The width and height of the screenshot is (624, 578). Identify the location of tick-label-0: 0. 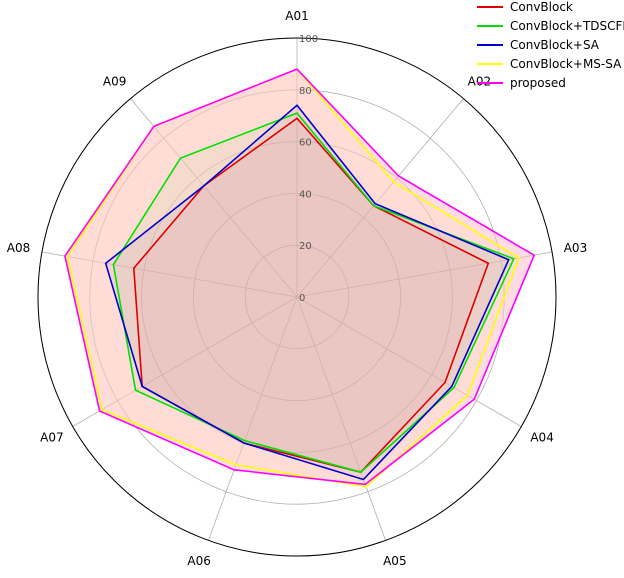
(302, 298).